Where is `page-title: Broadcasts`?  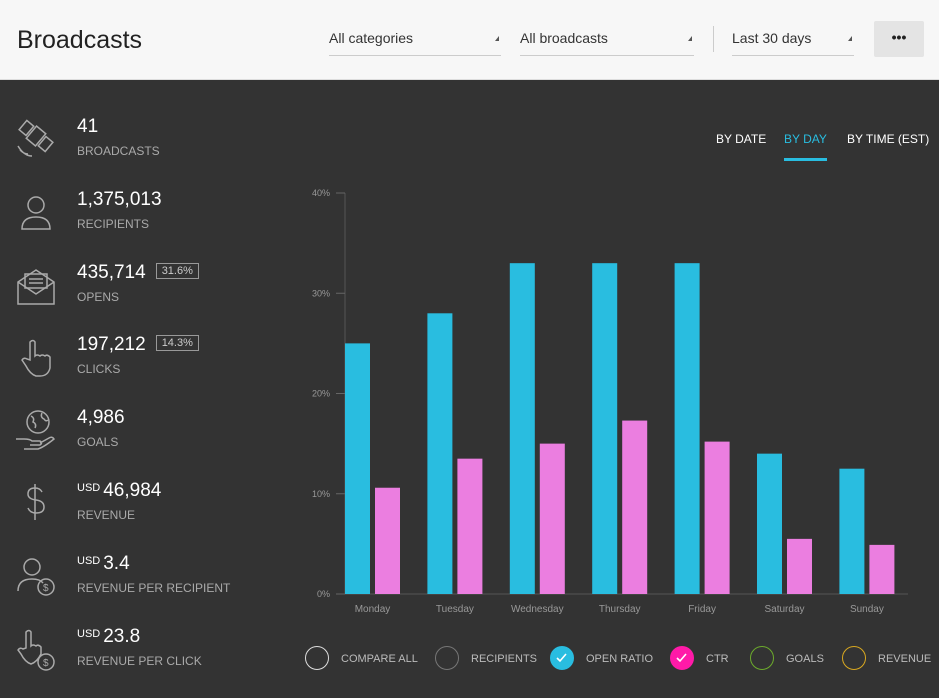 page-title: Broadcasts is located at coordinates (80, 40).